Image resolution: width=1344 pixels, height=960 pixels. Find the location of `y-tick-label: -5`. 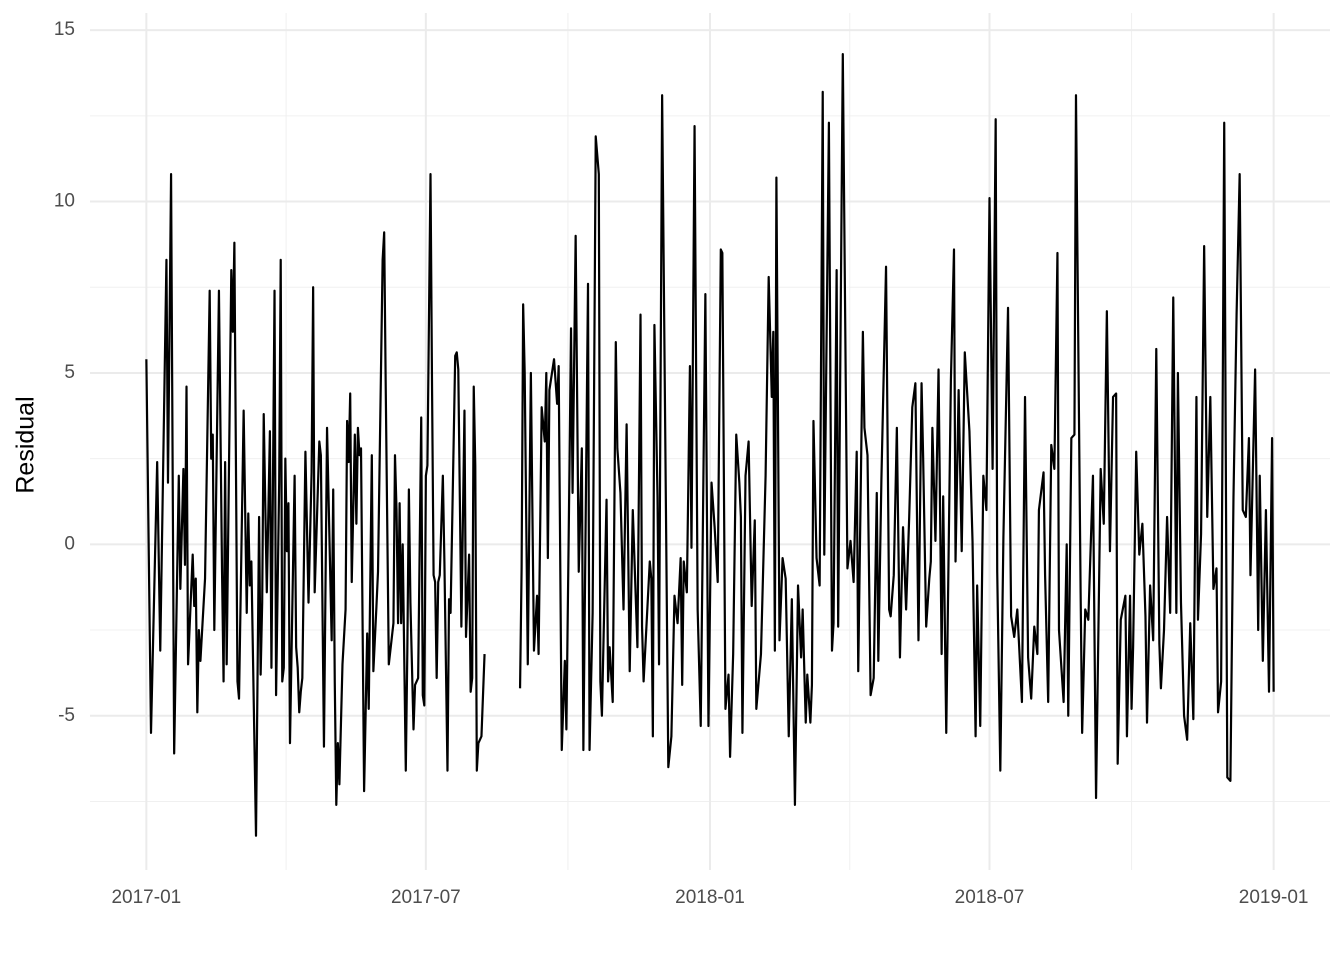

y-tick-label: -5 is located at coordinates (66, 715).